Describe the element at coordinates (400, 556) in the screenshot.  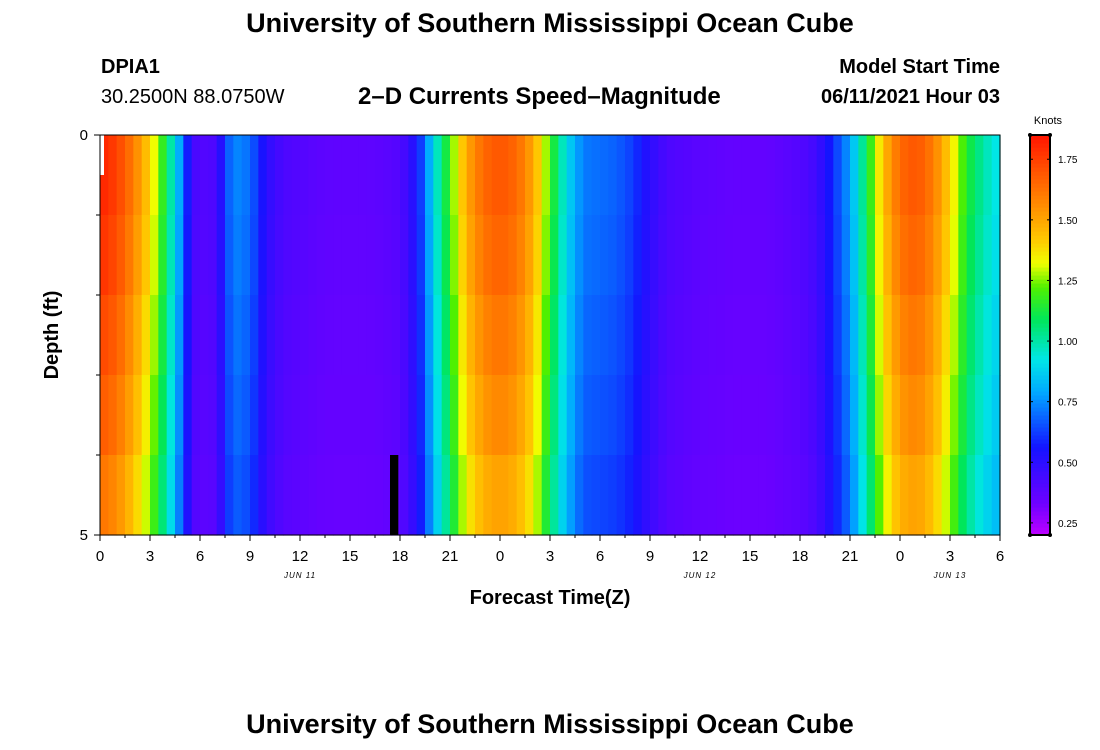
I see `x-tick-label: 18` at that location.